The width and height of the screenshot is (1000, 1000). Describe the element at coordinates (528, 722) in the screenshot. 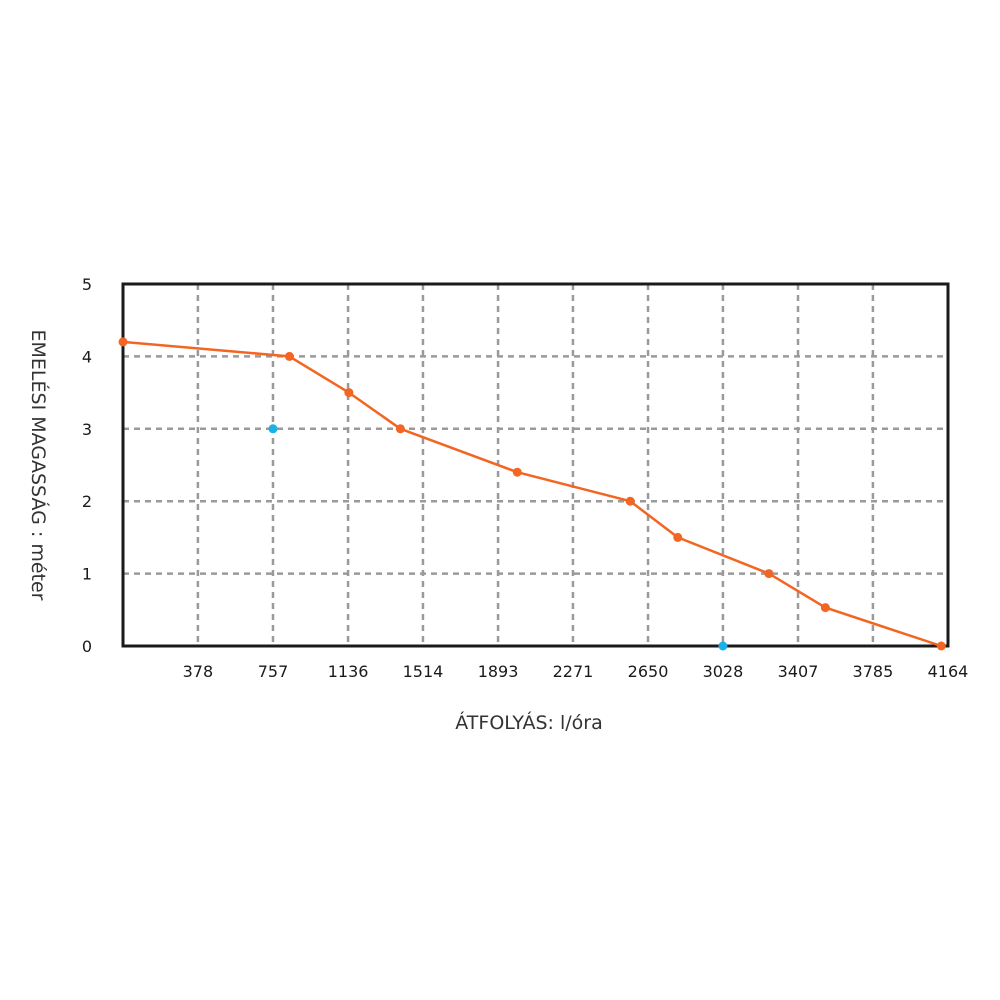

I see `x-axis-label: ÁTFOLYÁS: l/óra` at that location.